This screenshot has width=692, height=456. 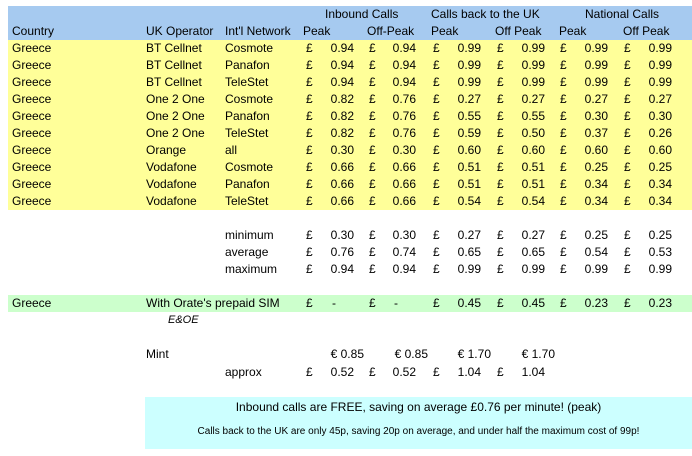 I want to click on row-value: 0.25, so click(x=660, y=167).